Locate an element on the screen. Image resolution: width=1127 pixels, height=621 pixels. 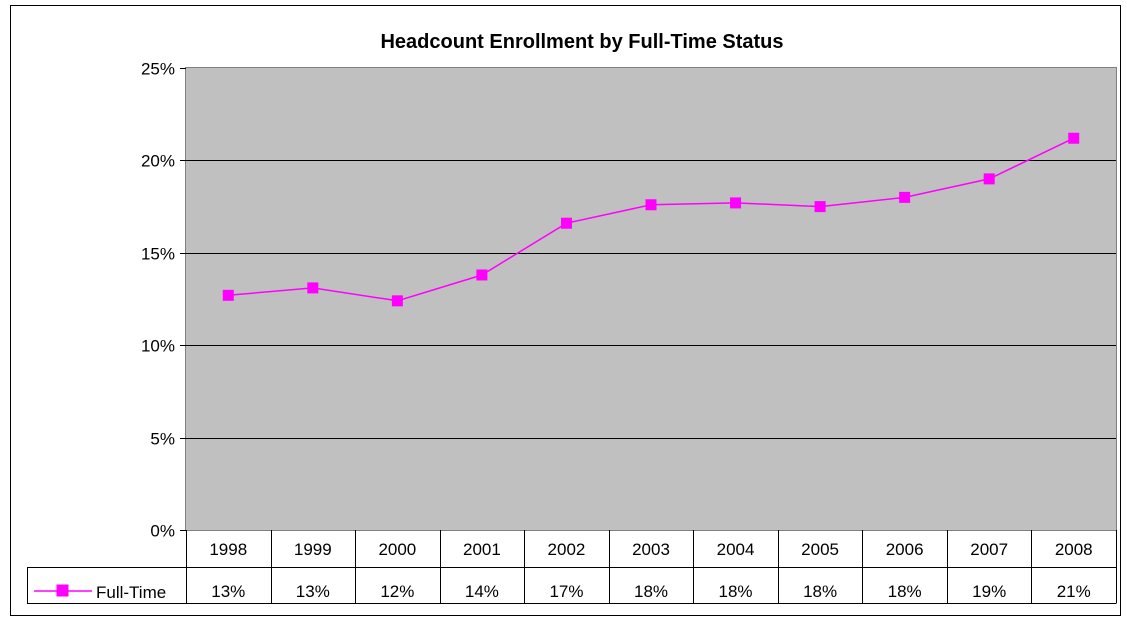
x-category-label: 2004 is located at coordinates (736, 549).